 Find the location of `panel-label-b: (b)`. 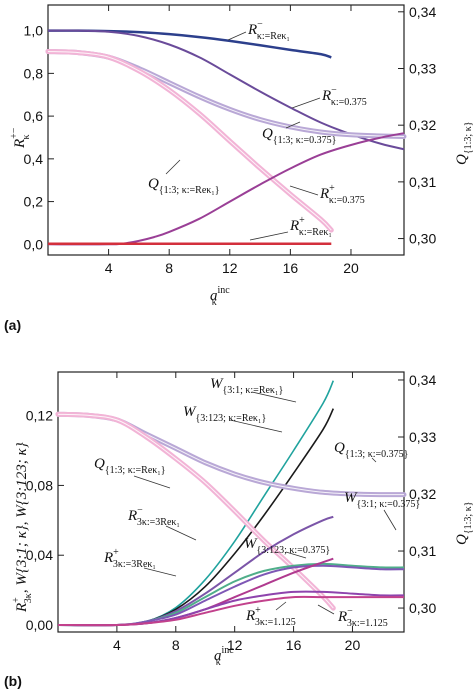

panel-label-b: (b) is located at coordinates (13, 681).